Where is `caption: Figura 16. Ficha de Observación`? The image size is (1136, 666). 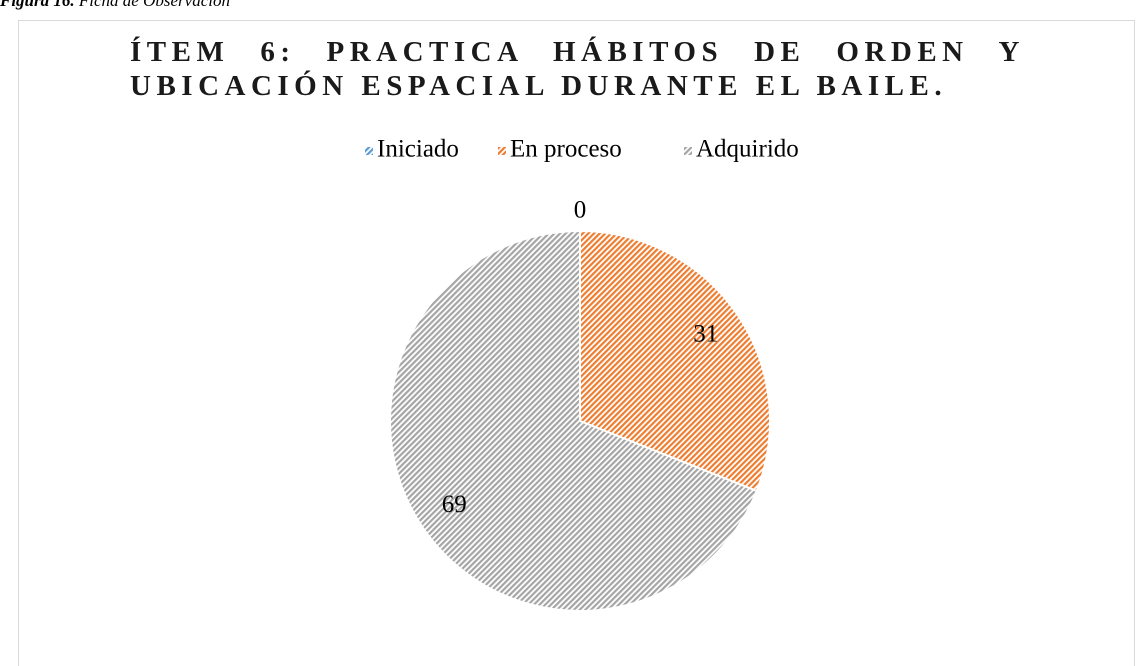 caption: Figura 16. Ficha de Observación is located at coordinates (115, 5).